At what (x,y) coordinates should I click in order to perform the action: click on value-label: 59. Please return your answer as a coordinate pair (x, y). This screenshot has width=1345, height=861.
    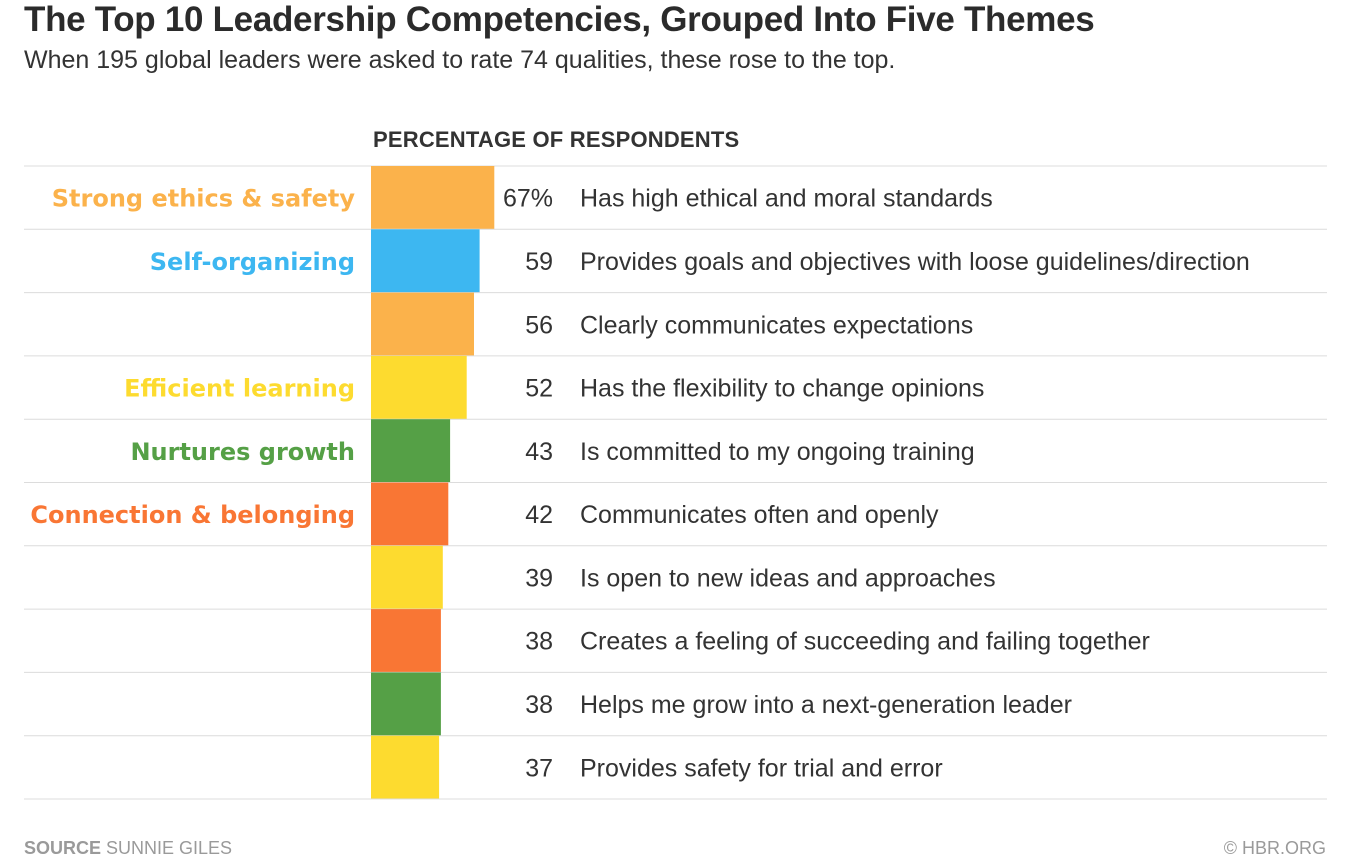
    Looking at the image, I should click on (539, 262).